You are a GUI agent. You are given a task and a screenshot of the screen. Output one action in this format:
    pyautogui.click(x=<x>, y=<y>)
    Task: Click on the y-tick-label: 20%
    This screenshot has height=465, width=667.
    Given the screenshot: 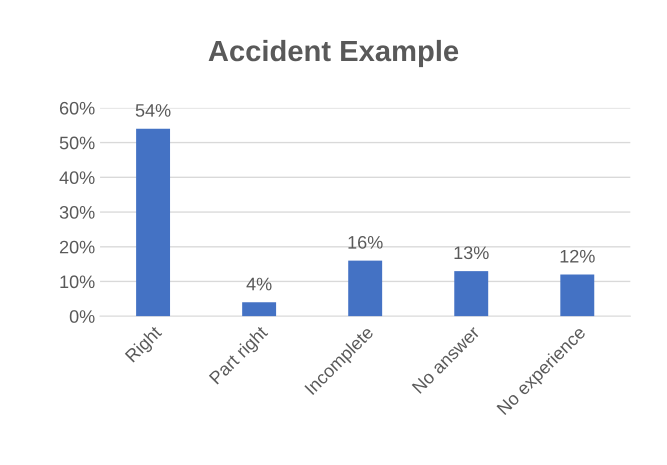 What is the action you would take?
    pyautogui.click(x=77, y=247)
    